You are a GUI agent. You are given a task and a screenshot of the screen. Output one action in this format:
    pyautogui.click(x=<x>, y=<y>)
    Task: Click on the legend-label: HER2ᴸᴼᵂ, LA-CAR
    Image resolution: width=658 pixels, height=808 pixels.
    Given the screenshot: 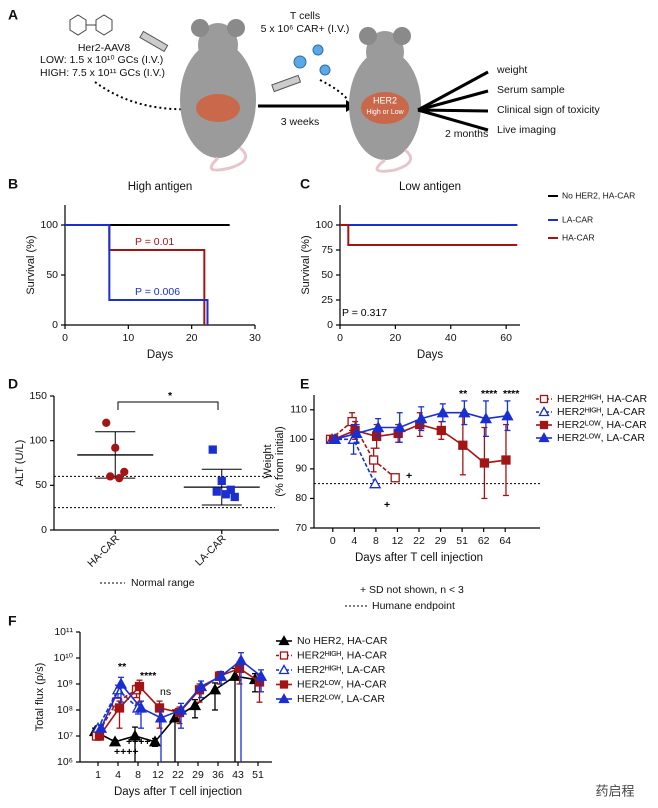 What is the action you would take?
    pyautogui.click(x=601, y=438)
    